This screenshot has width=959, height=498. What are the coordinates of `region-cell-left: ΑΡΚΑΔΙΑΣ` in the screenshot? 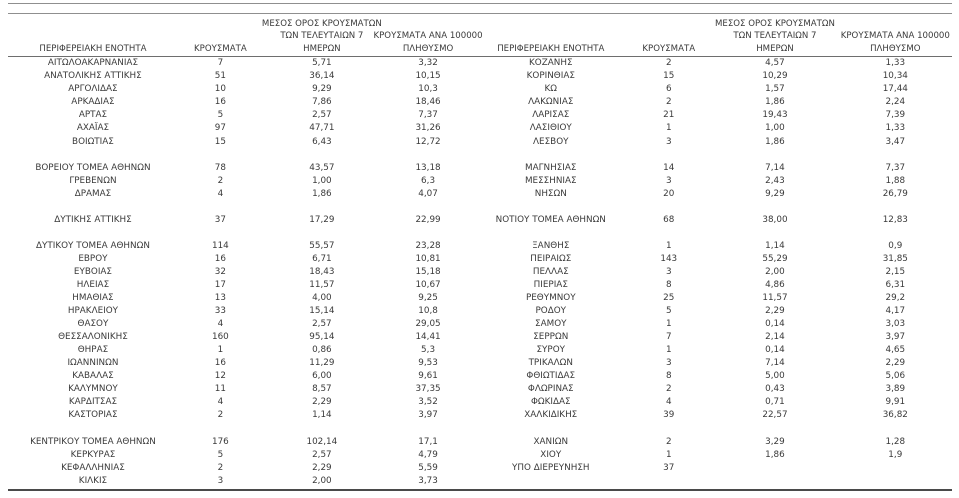 It's located at (93, 102).